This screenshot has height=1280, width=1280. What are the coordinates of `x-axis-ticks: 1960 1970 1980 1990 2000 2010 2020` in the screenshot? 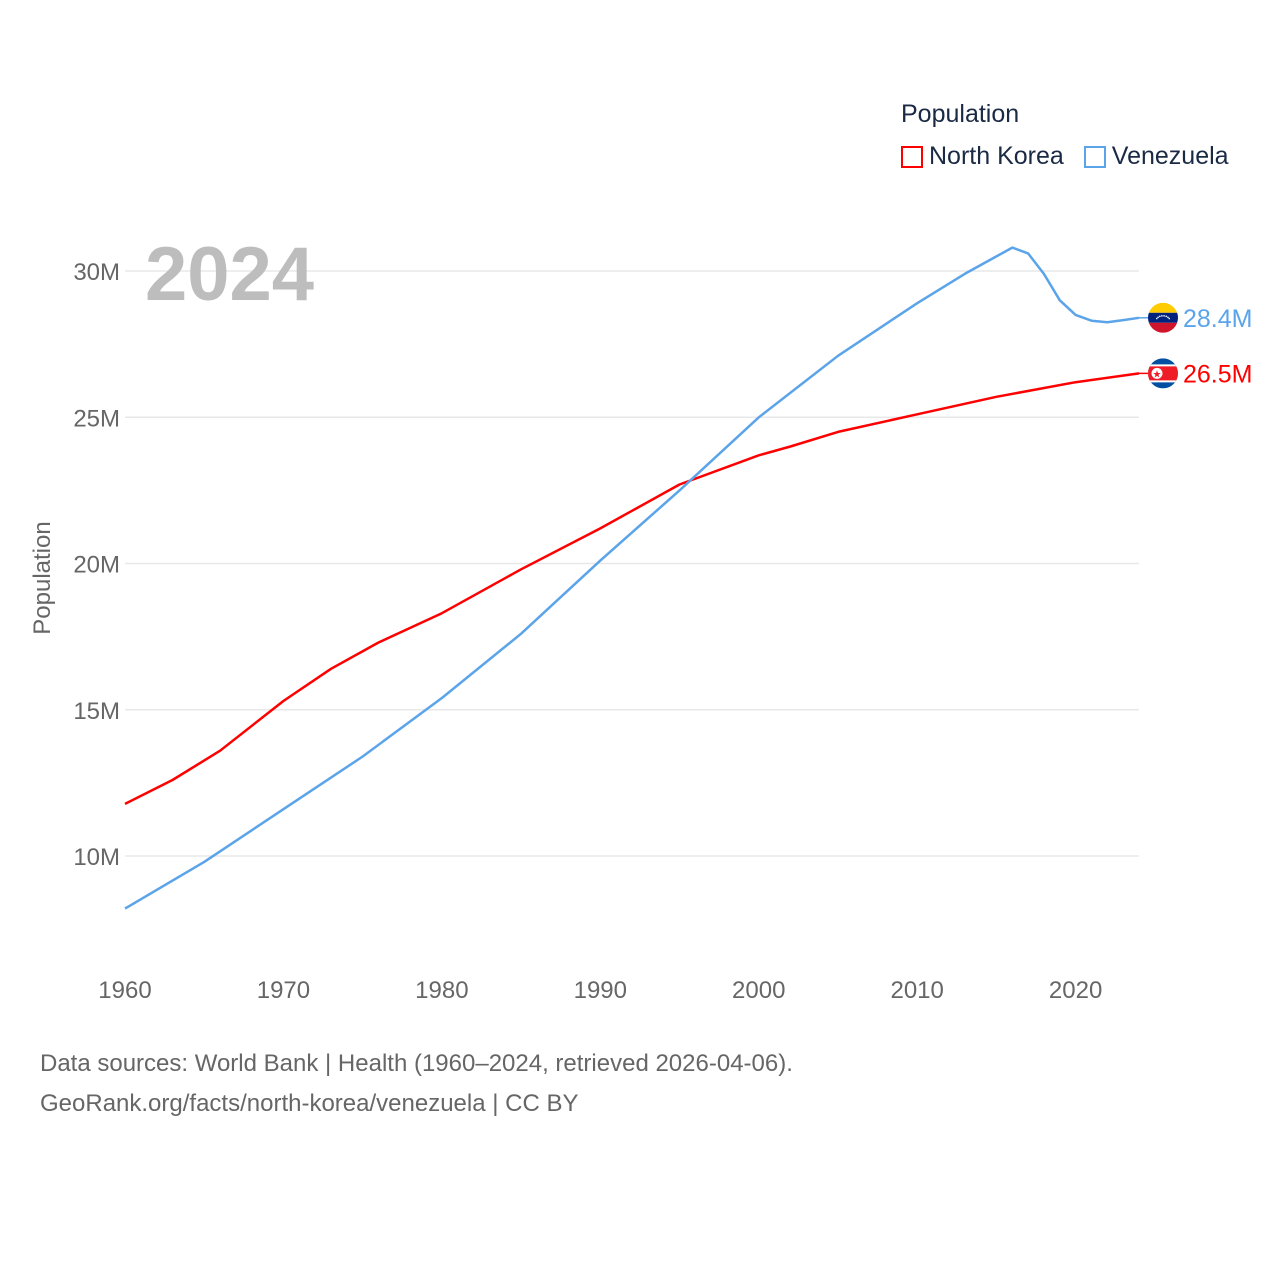 It's located at (600, 990).